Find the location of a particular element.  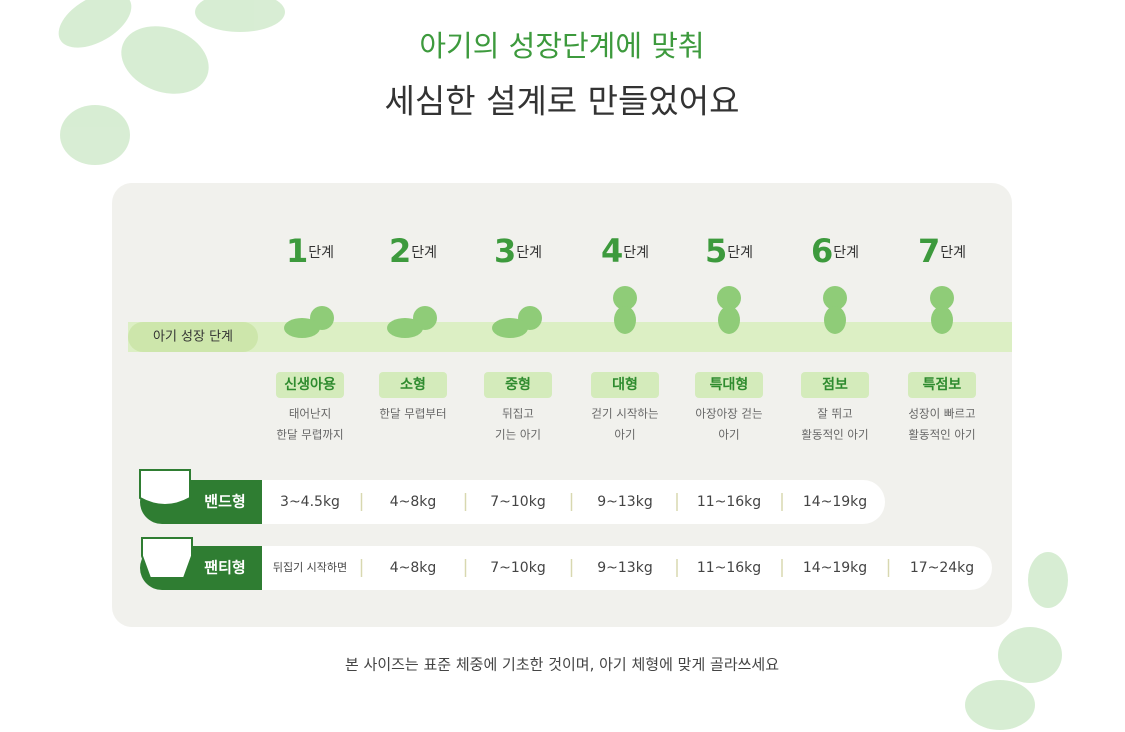

stage-desc: 아장아장 걷는 is located at coordinates (728, 414).